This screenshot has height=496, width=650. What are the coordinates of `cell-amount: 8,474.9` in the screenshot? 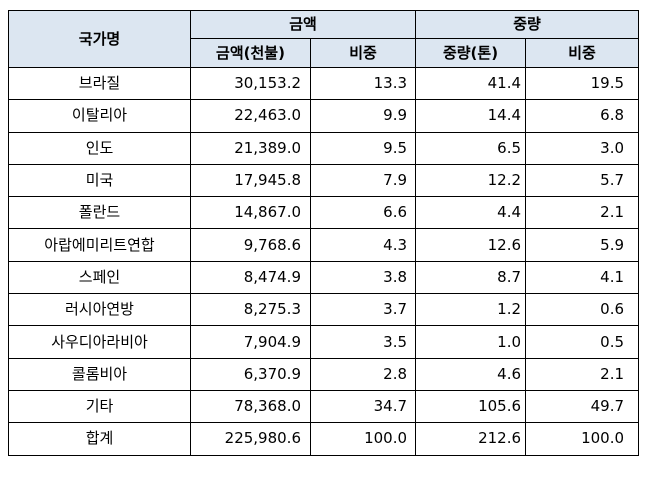 It's located at (250, 277).